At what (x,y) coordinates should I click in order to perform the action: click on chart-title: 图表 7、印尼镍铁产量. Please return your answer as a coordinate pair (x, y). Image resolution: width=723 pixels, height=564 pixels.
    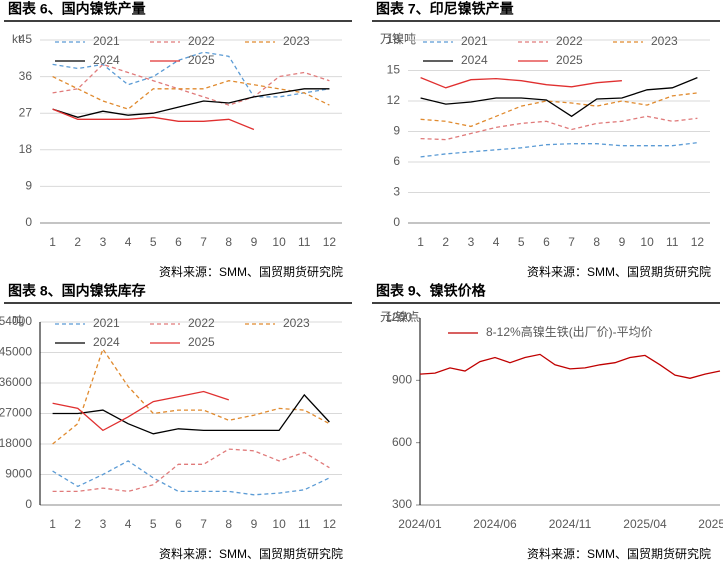
    Looking at the image, I should click on (445, 9).